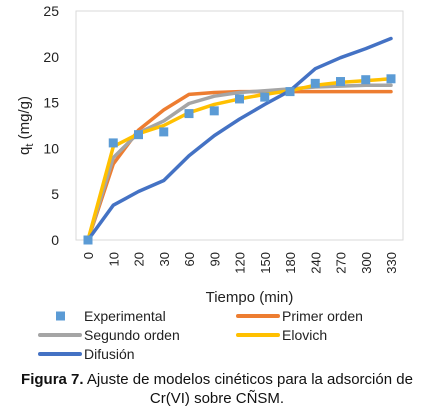 The image size is (434, 420). I want to click on x-tick-label: 60, so click(189, 259).